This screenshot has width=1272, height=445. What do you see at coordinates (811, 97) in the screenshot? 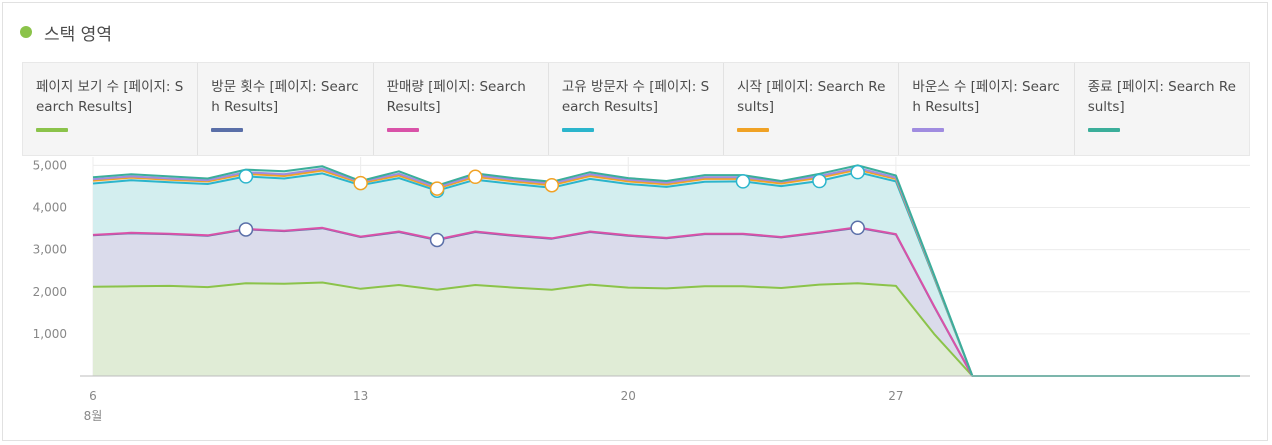
I see `legend-label: 시작 [페이지: Search Results]` at bounding box center [811, 97].